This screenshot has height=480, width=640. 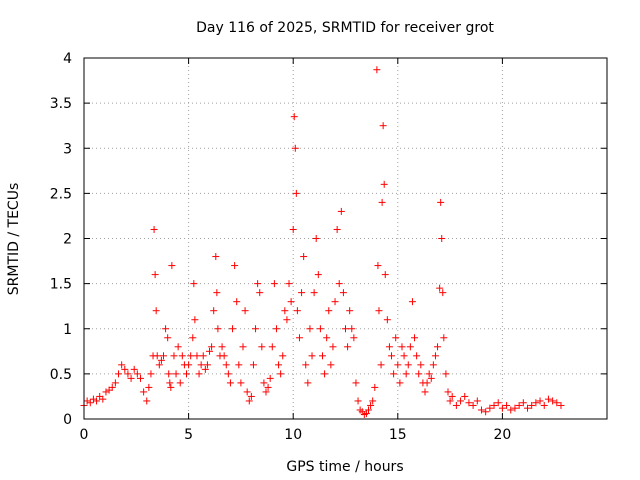 I want to click on y-axis-title: SRMTID / TECUs, so click(x=14, y=239).